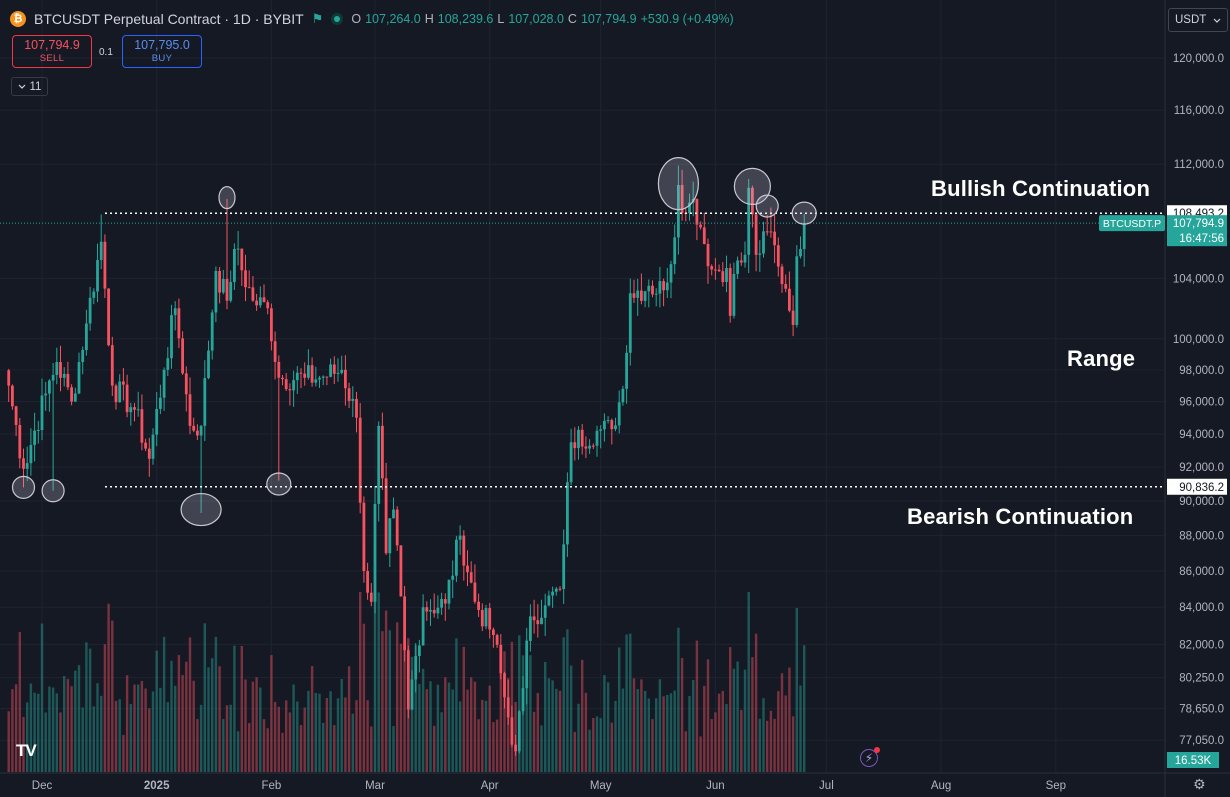 Image resolution: width=1230 pixels, height=797 pixels. What do you see at coordinates (601, 786) in the screenshot?
I see `time-tick-label: May` at bounding box center [601, 786].